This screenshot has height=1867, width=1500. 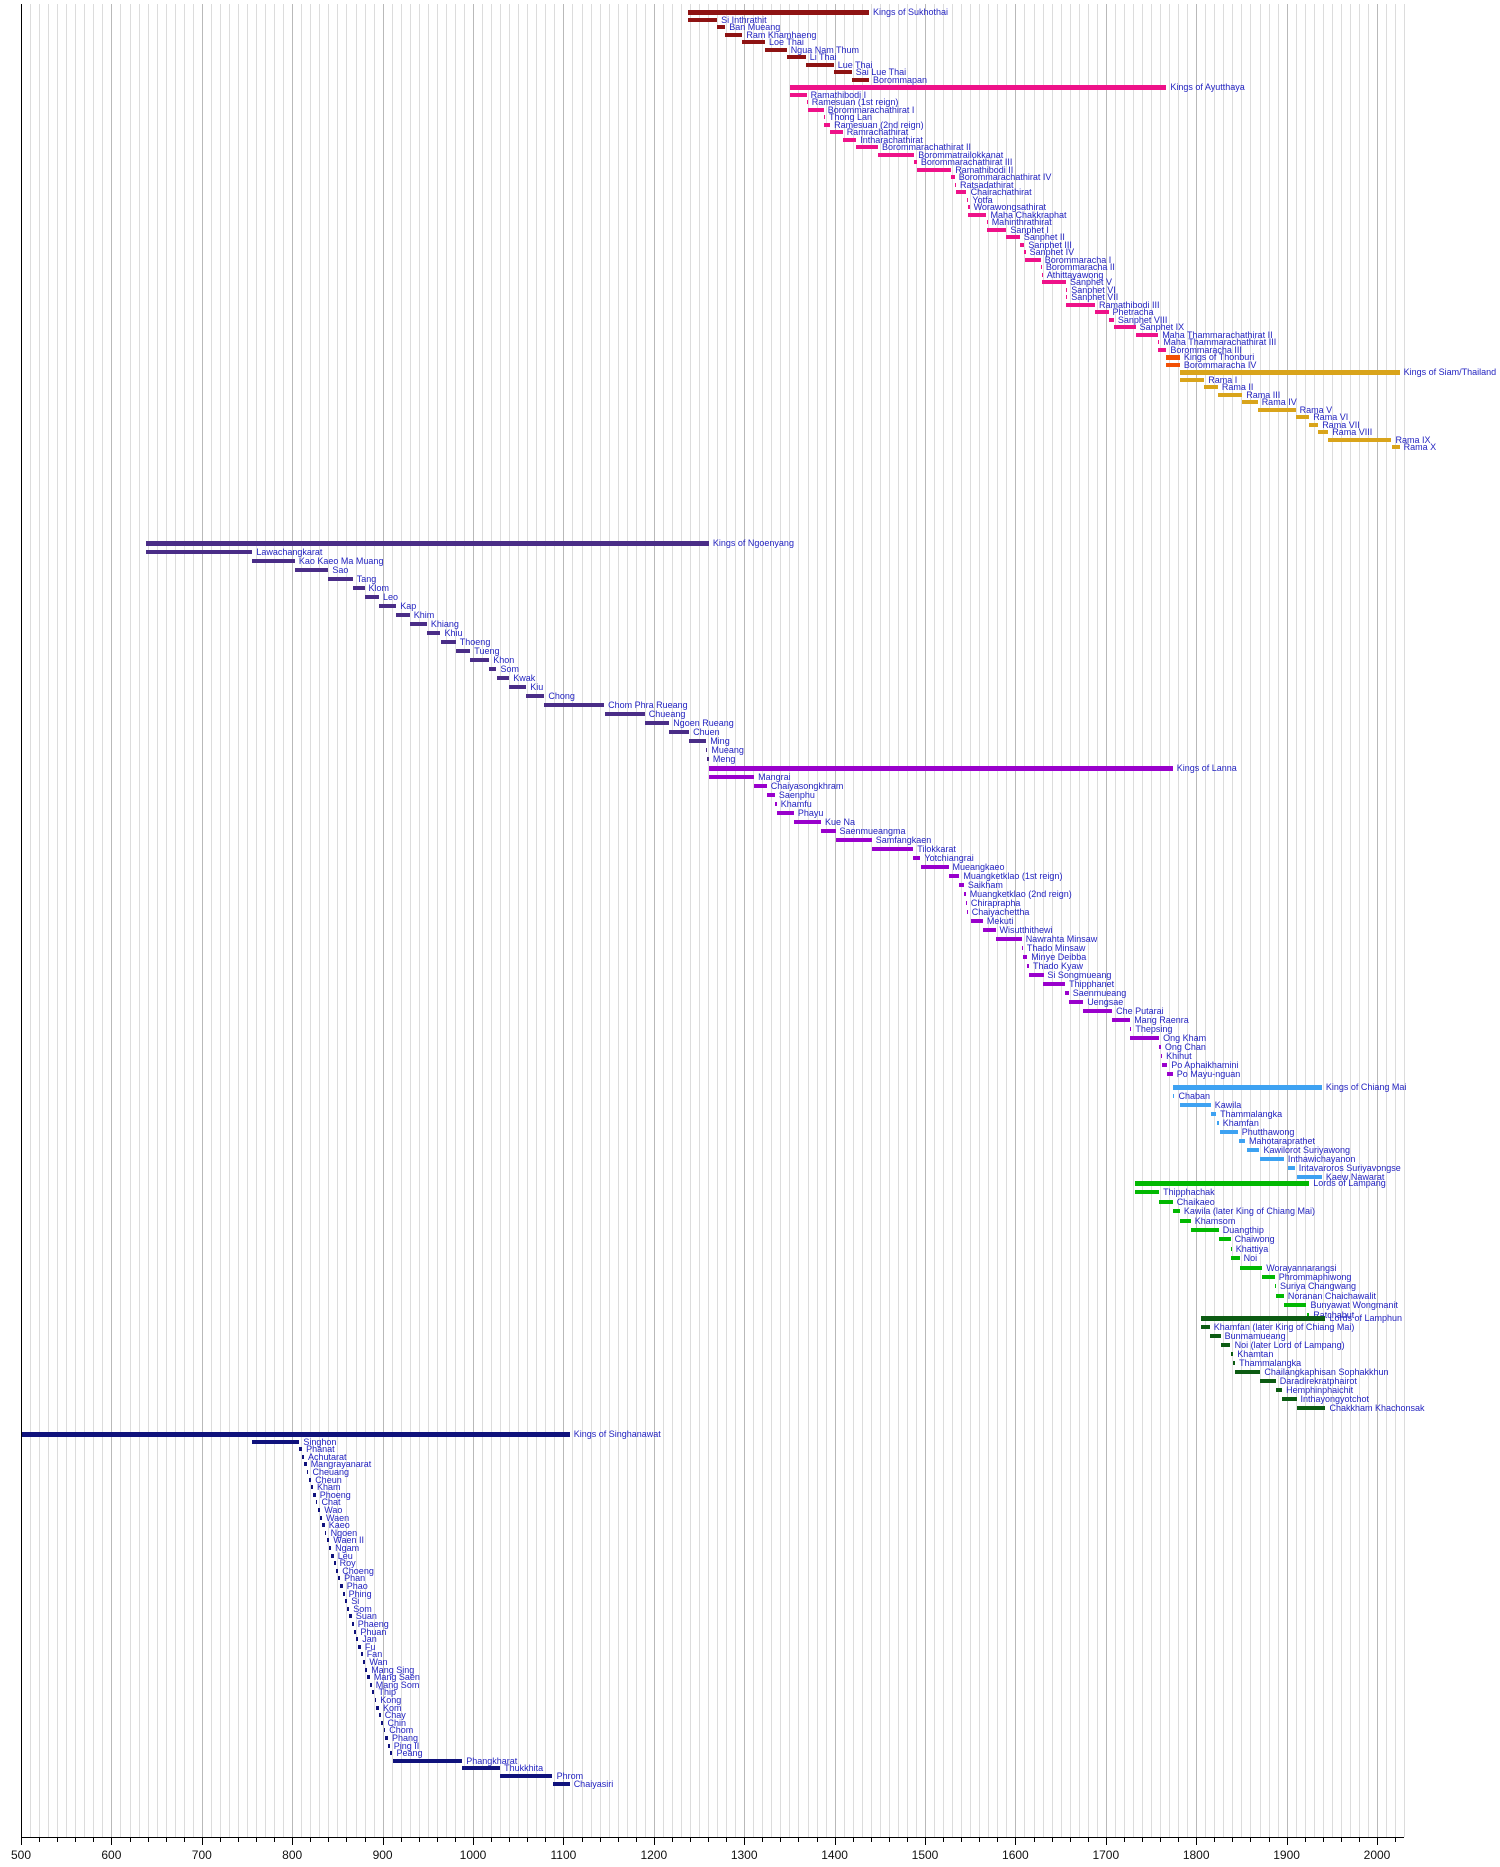 What do you see at coordinates (405, 1738) in the screenshot?
I see `reign-label-singhanawat: Phang` at bounding box center [405, 1738].